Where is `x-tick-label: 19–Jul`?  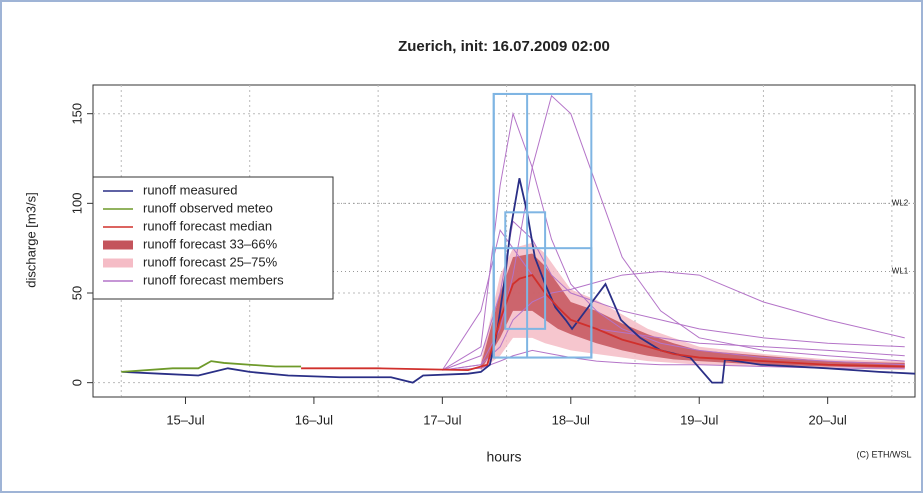 x-tick-label: 19–Jul is located at coordinates (699, 419).